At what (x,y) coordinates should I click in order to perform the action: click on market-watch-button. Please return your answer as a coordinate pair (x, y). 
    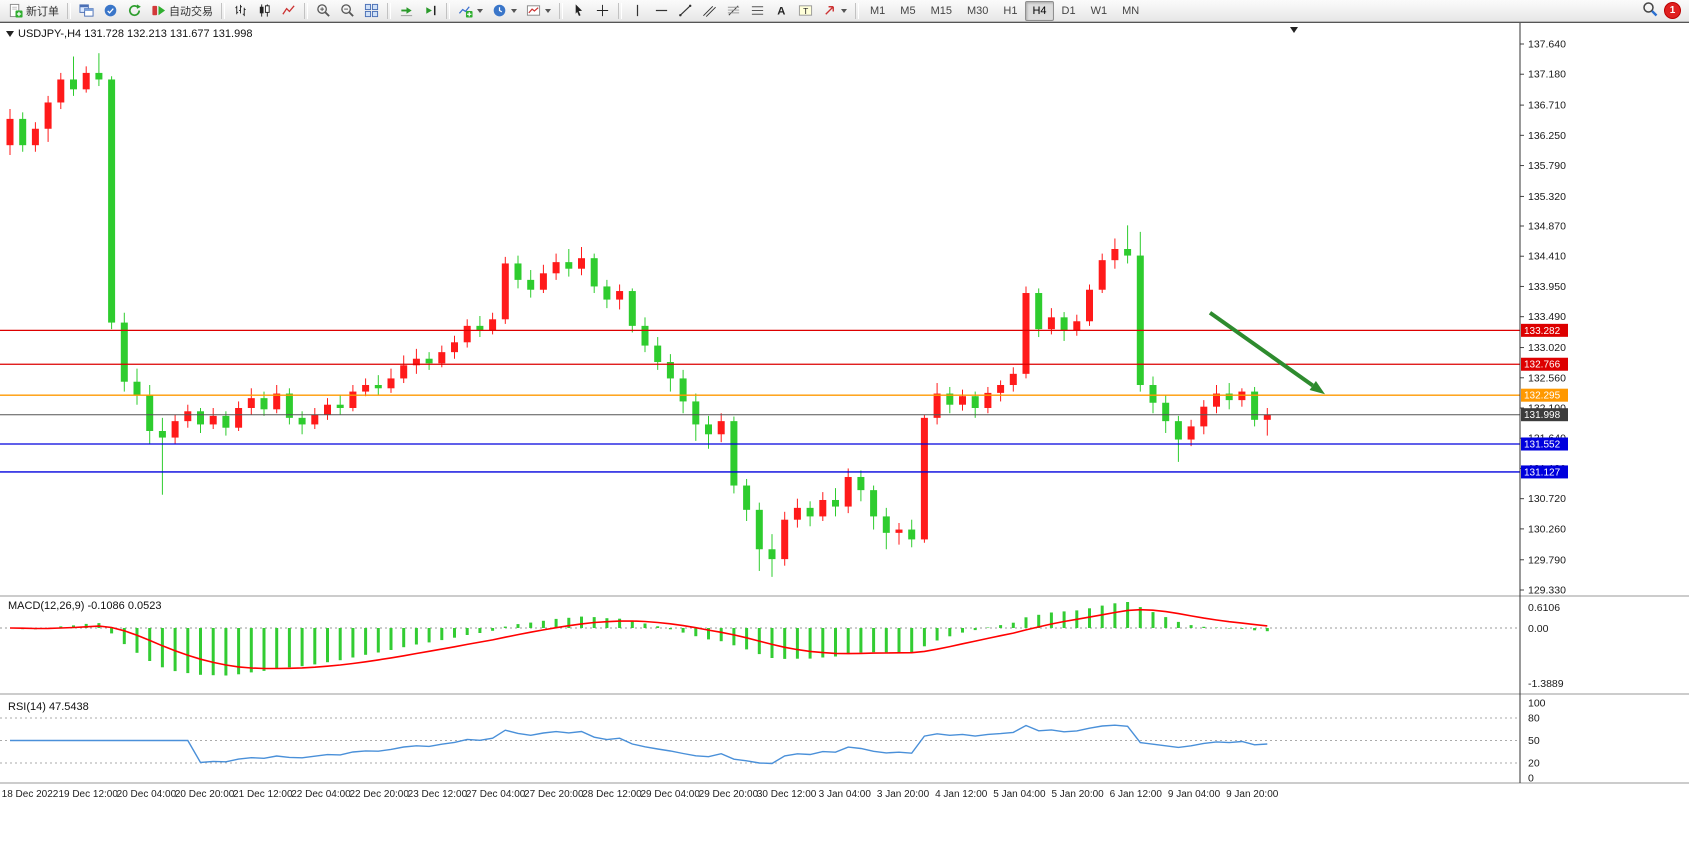
    Looking at the image, I should click on (110, 11).